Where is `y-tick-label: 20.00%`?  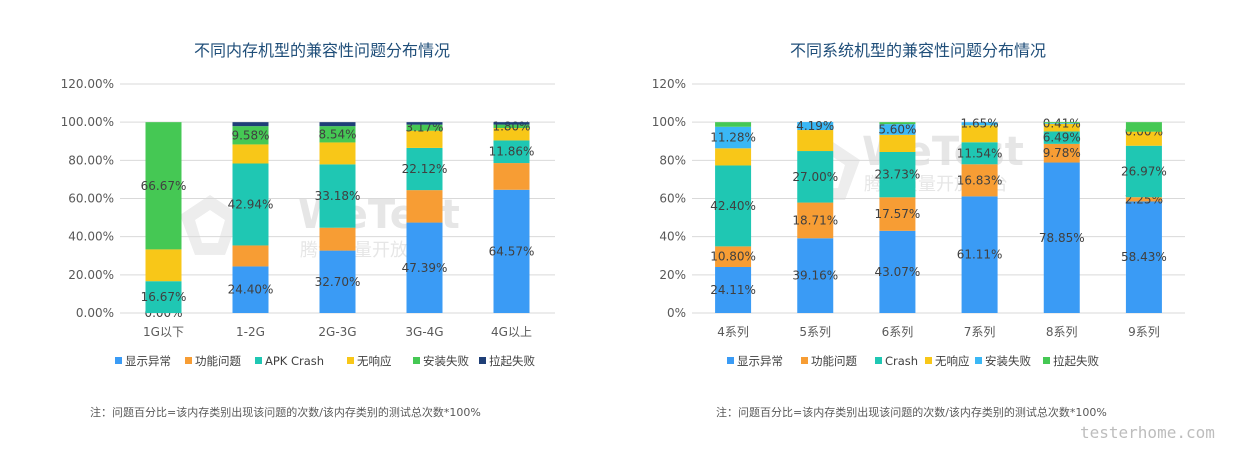
y-tick-label: 20.00% is located at coordinates (91, 275).